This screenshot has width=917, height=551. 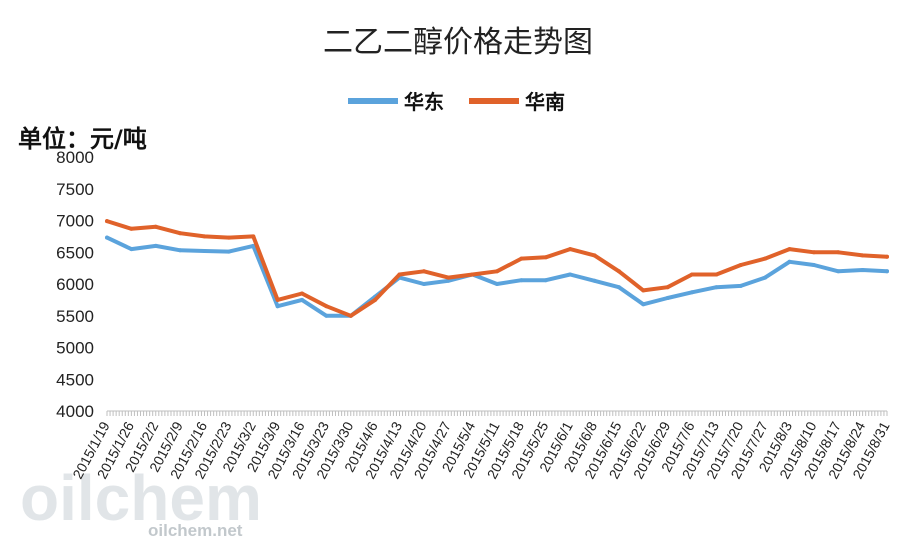 I want to click on y-tick-label: 4000, so click(x=75, y=411).